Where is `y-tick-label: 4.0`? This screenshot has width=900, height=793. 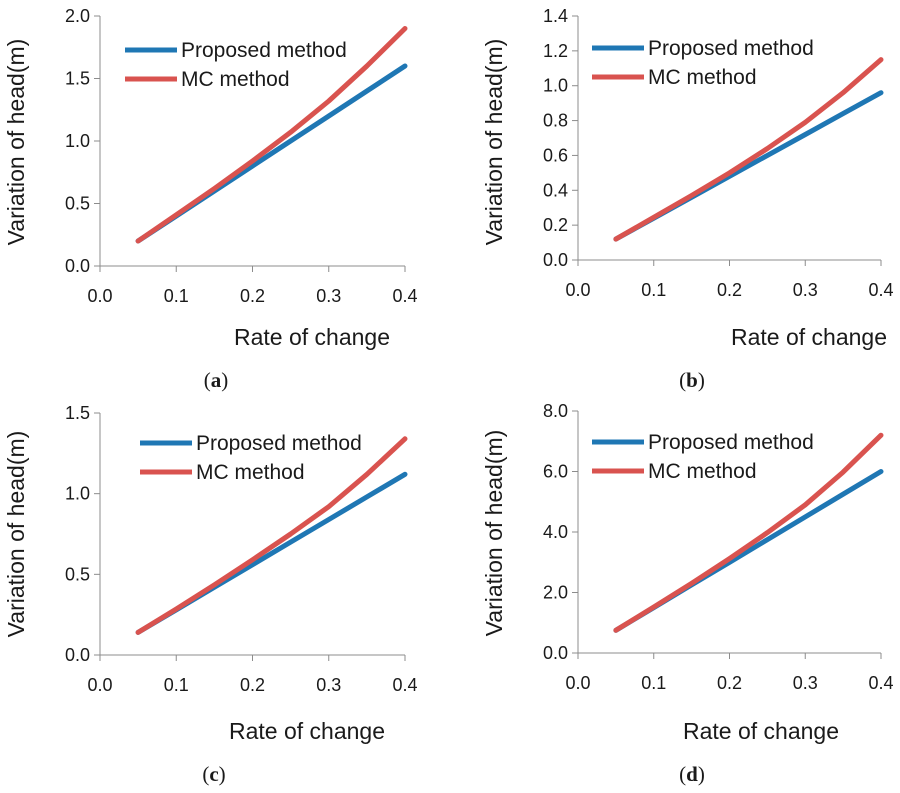
y-tick-label: 4.0 is located at coordinates (555, 532).